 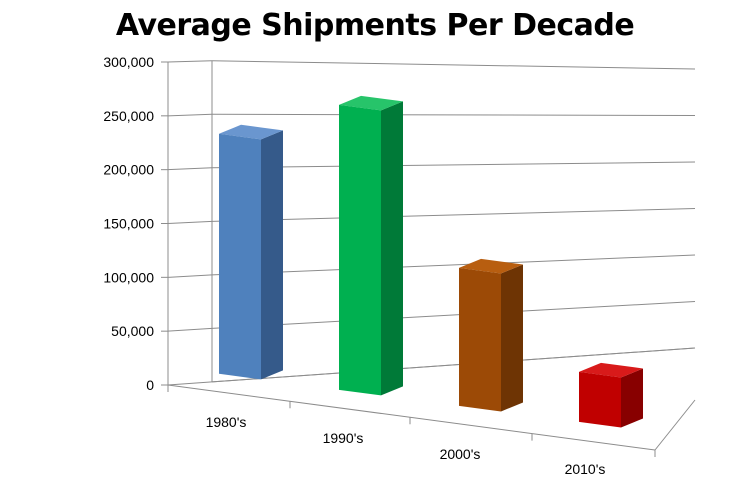 I want to click on x-axis, so click(x=411, y=417).